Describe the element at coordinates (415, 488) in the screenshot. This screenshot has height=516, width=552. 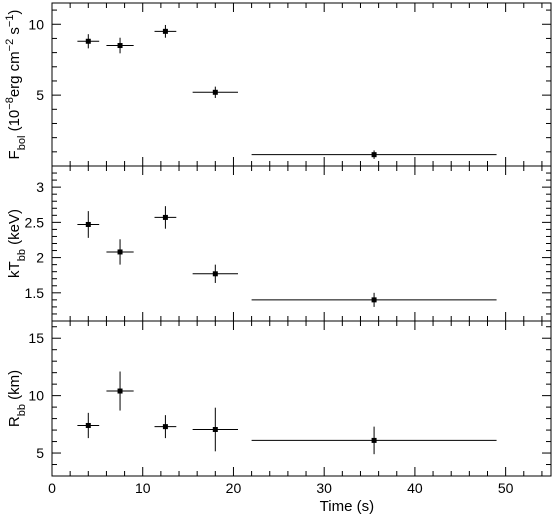
I see `x-tick-label: 40` at that location.